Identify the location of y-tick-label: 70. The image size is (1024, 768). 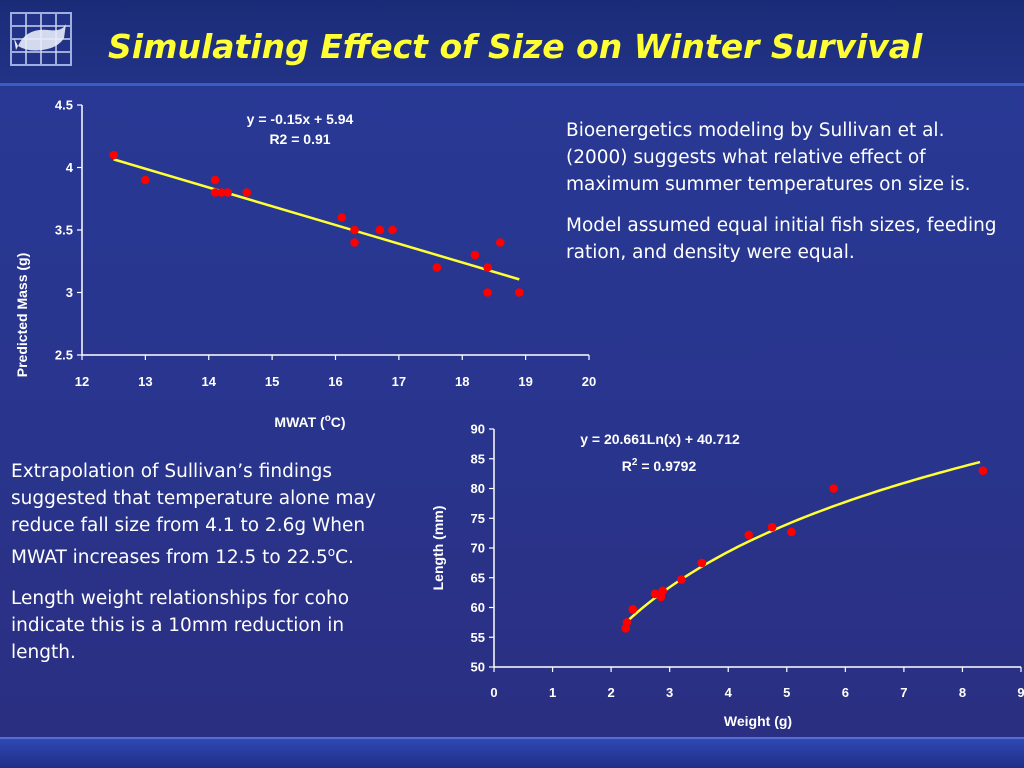
(478, 548).